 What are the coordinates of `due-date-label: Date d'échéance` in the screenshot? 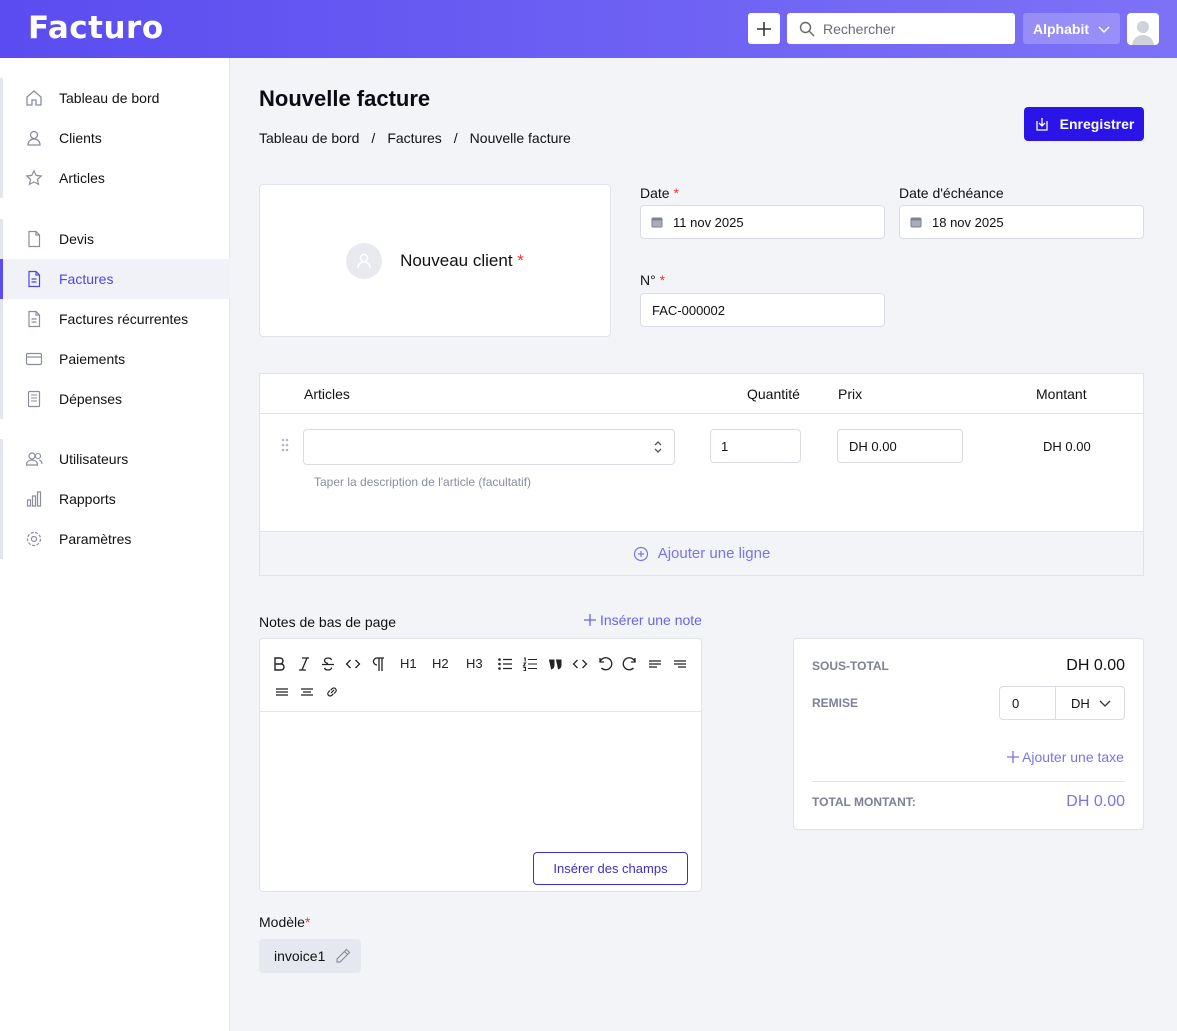 It's located at (951, 193).